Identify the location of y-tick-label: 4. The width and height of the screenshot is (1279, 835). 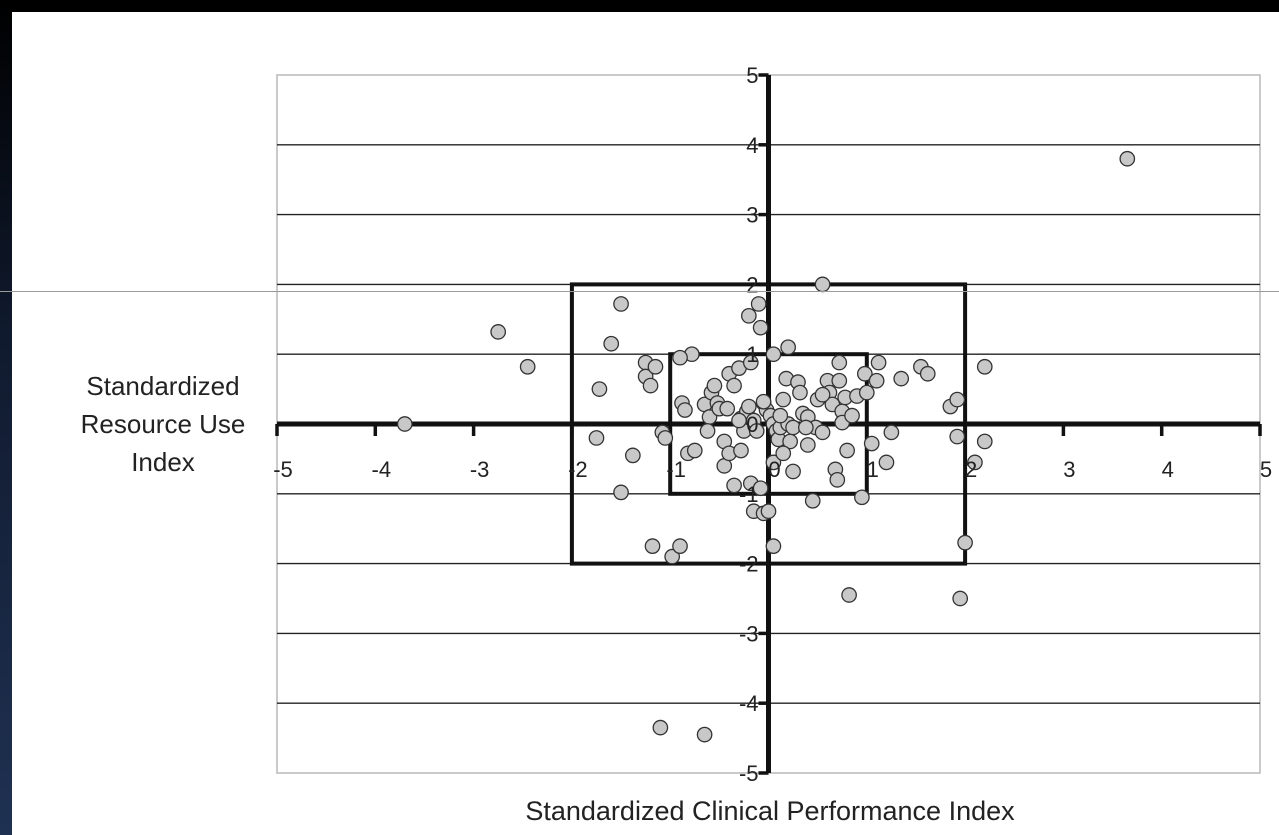
(752, 145).